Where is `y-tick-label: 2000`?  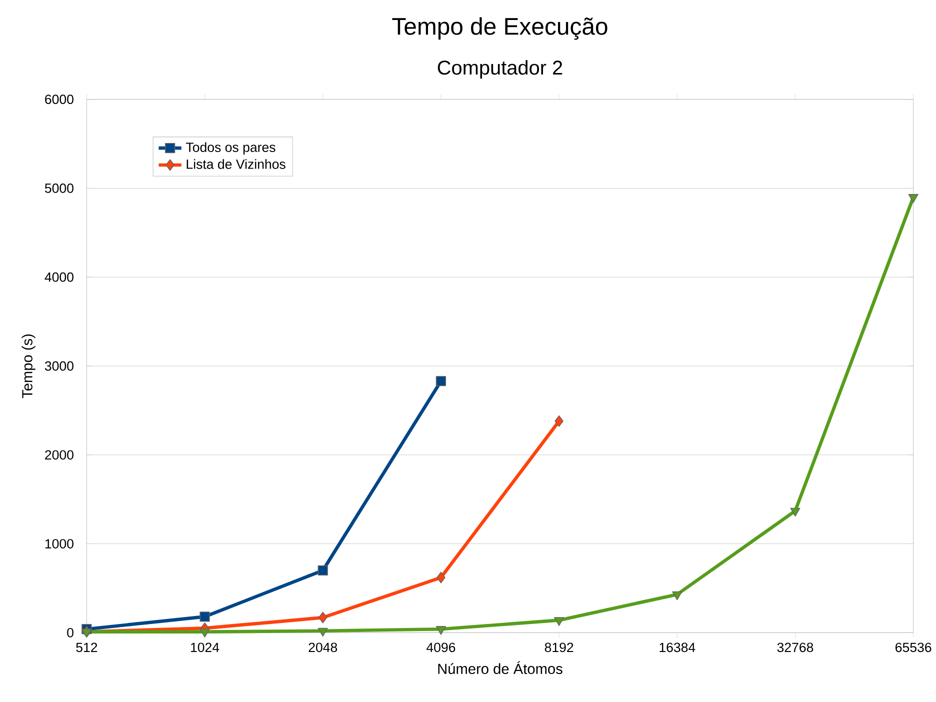 y-tick-label: 2000 is located at coordinates (59, 455).